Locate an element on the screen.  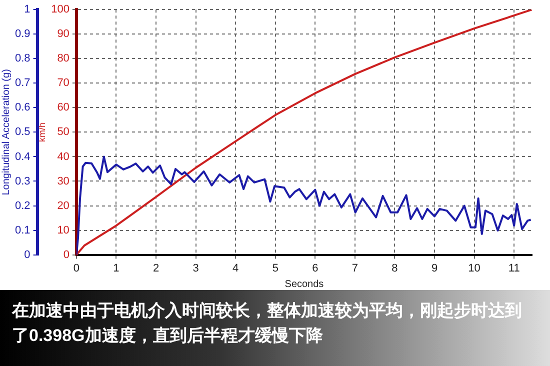
x-tick-label: 6 is located at coordinates (315, 268).